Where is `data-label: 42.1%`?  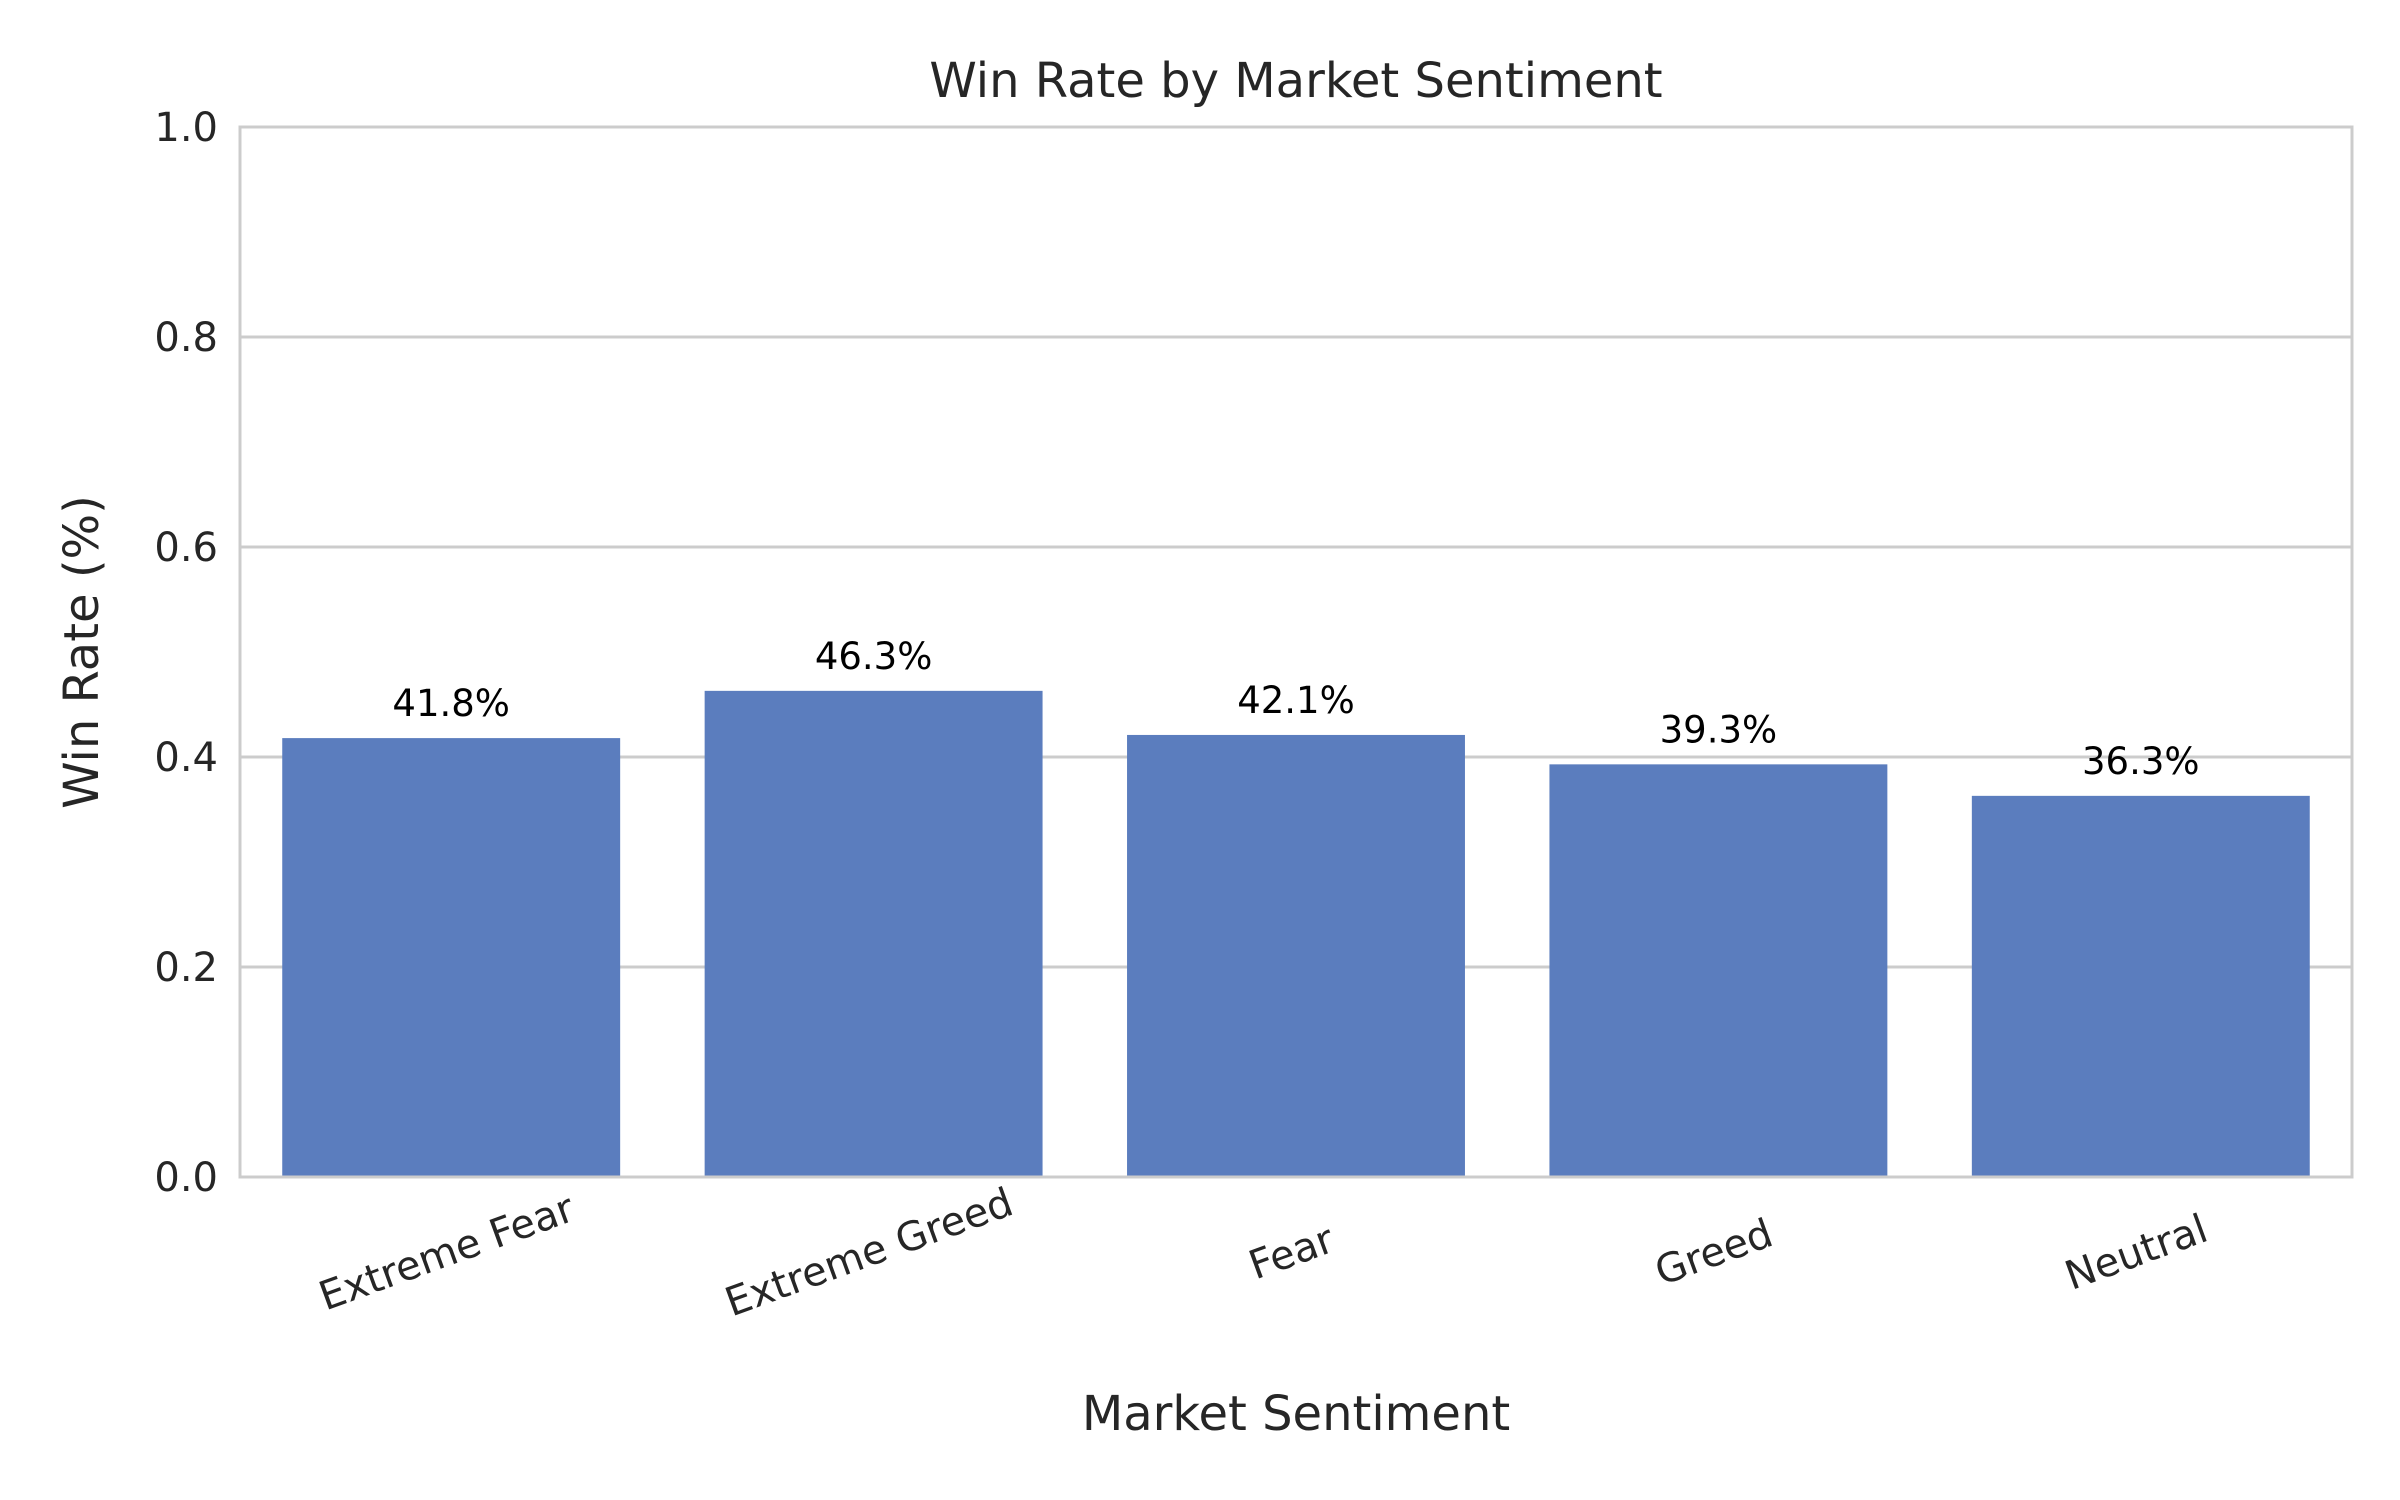 data-label: 42.1% is located at coordinates (1296, 700).